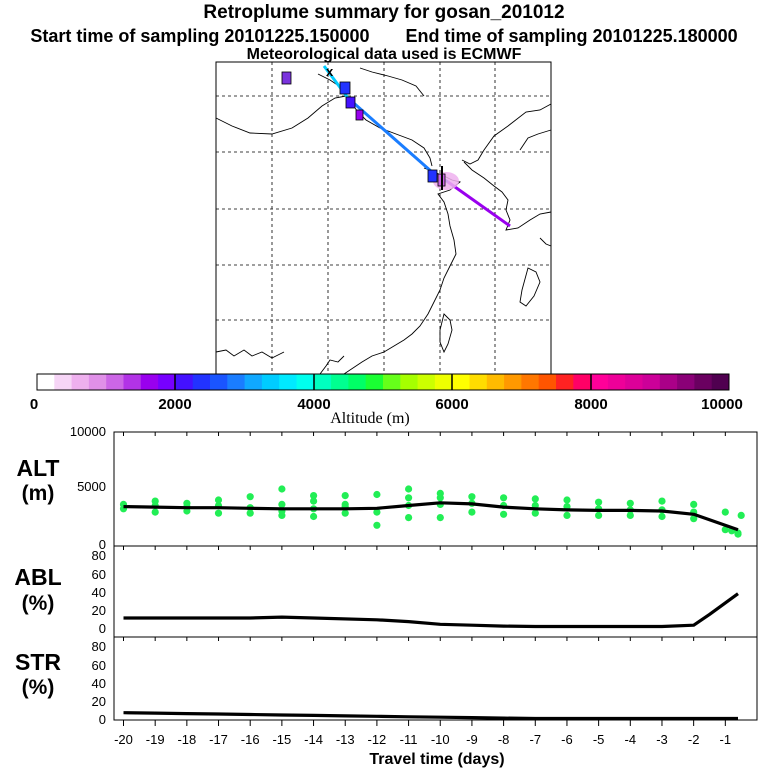  Describe the element at coordinates (281, 739) in the screenshot. I see `x-tick-label: -15` at that location.